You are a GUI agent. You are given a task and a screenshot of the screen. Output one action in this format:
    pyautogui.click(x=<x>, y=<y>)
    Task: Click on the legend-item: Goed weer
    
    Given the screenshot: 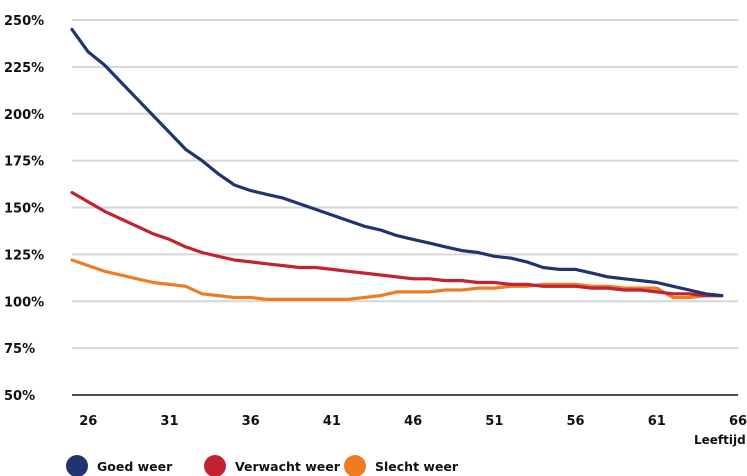 What is the action you would take?
    pyautogui.click(x=119, y=465)
    